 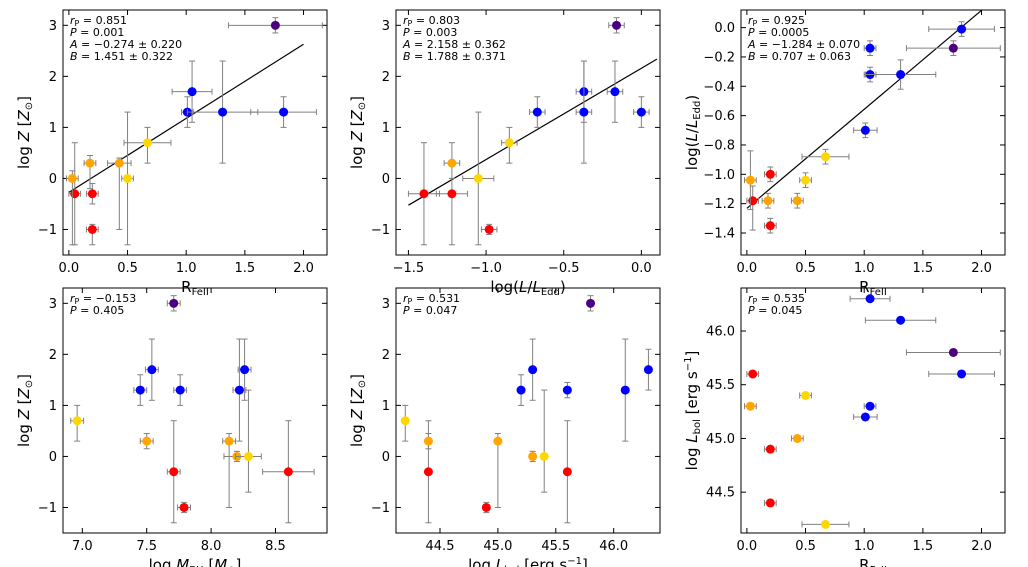 What do you see at coordinates (386, 26) in the screenshot?
I see `y-tick-label: 3` at bounding box center [386, 26].